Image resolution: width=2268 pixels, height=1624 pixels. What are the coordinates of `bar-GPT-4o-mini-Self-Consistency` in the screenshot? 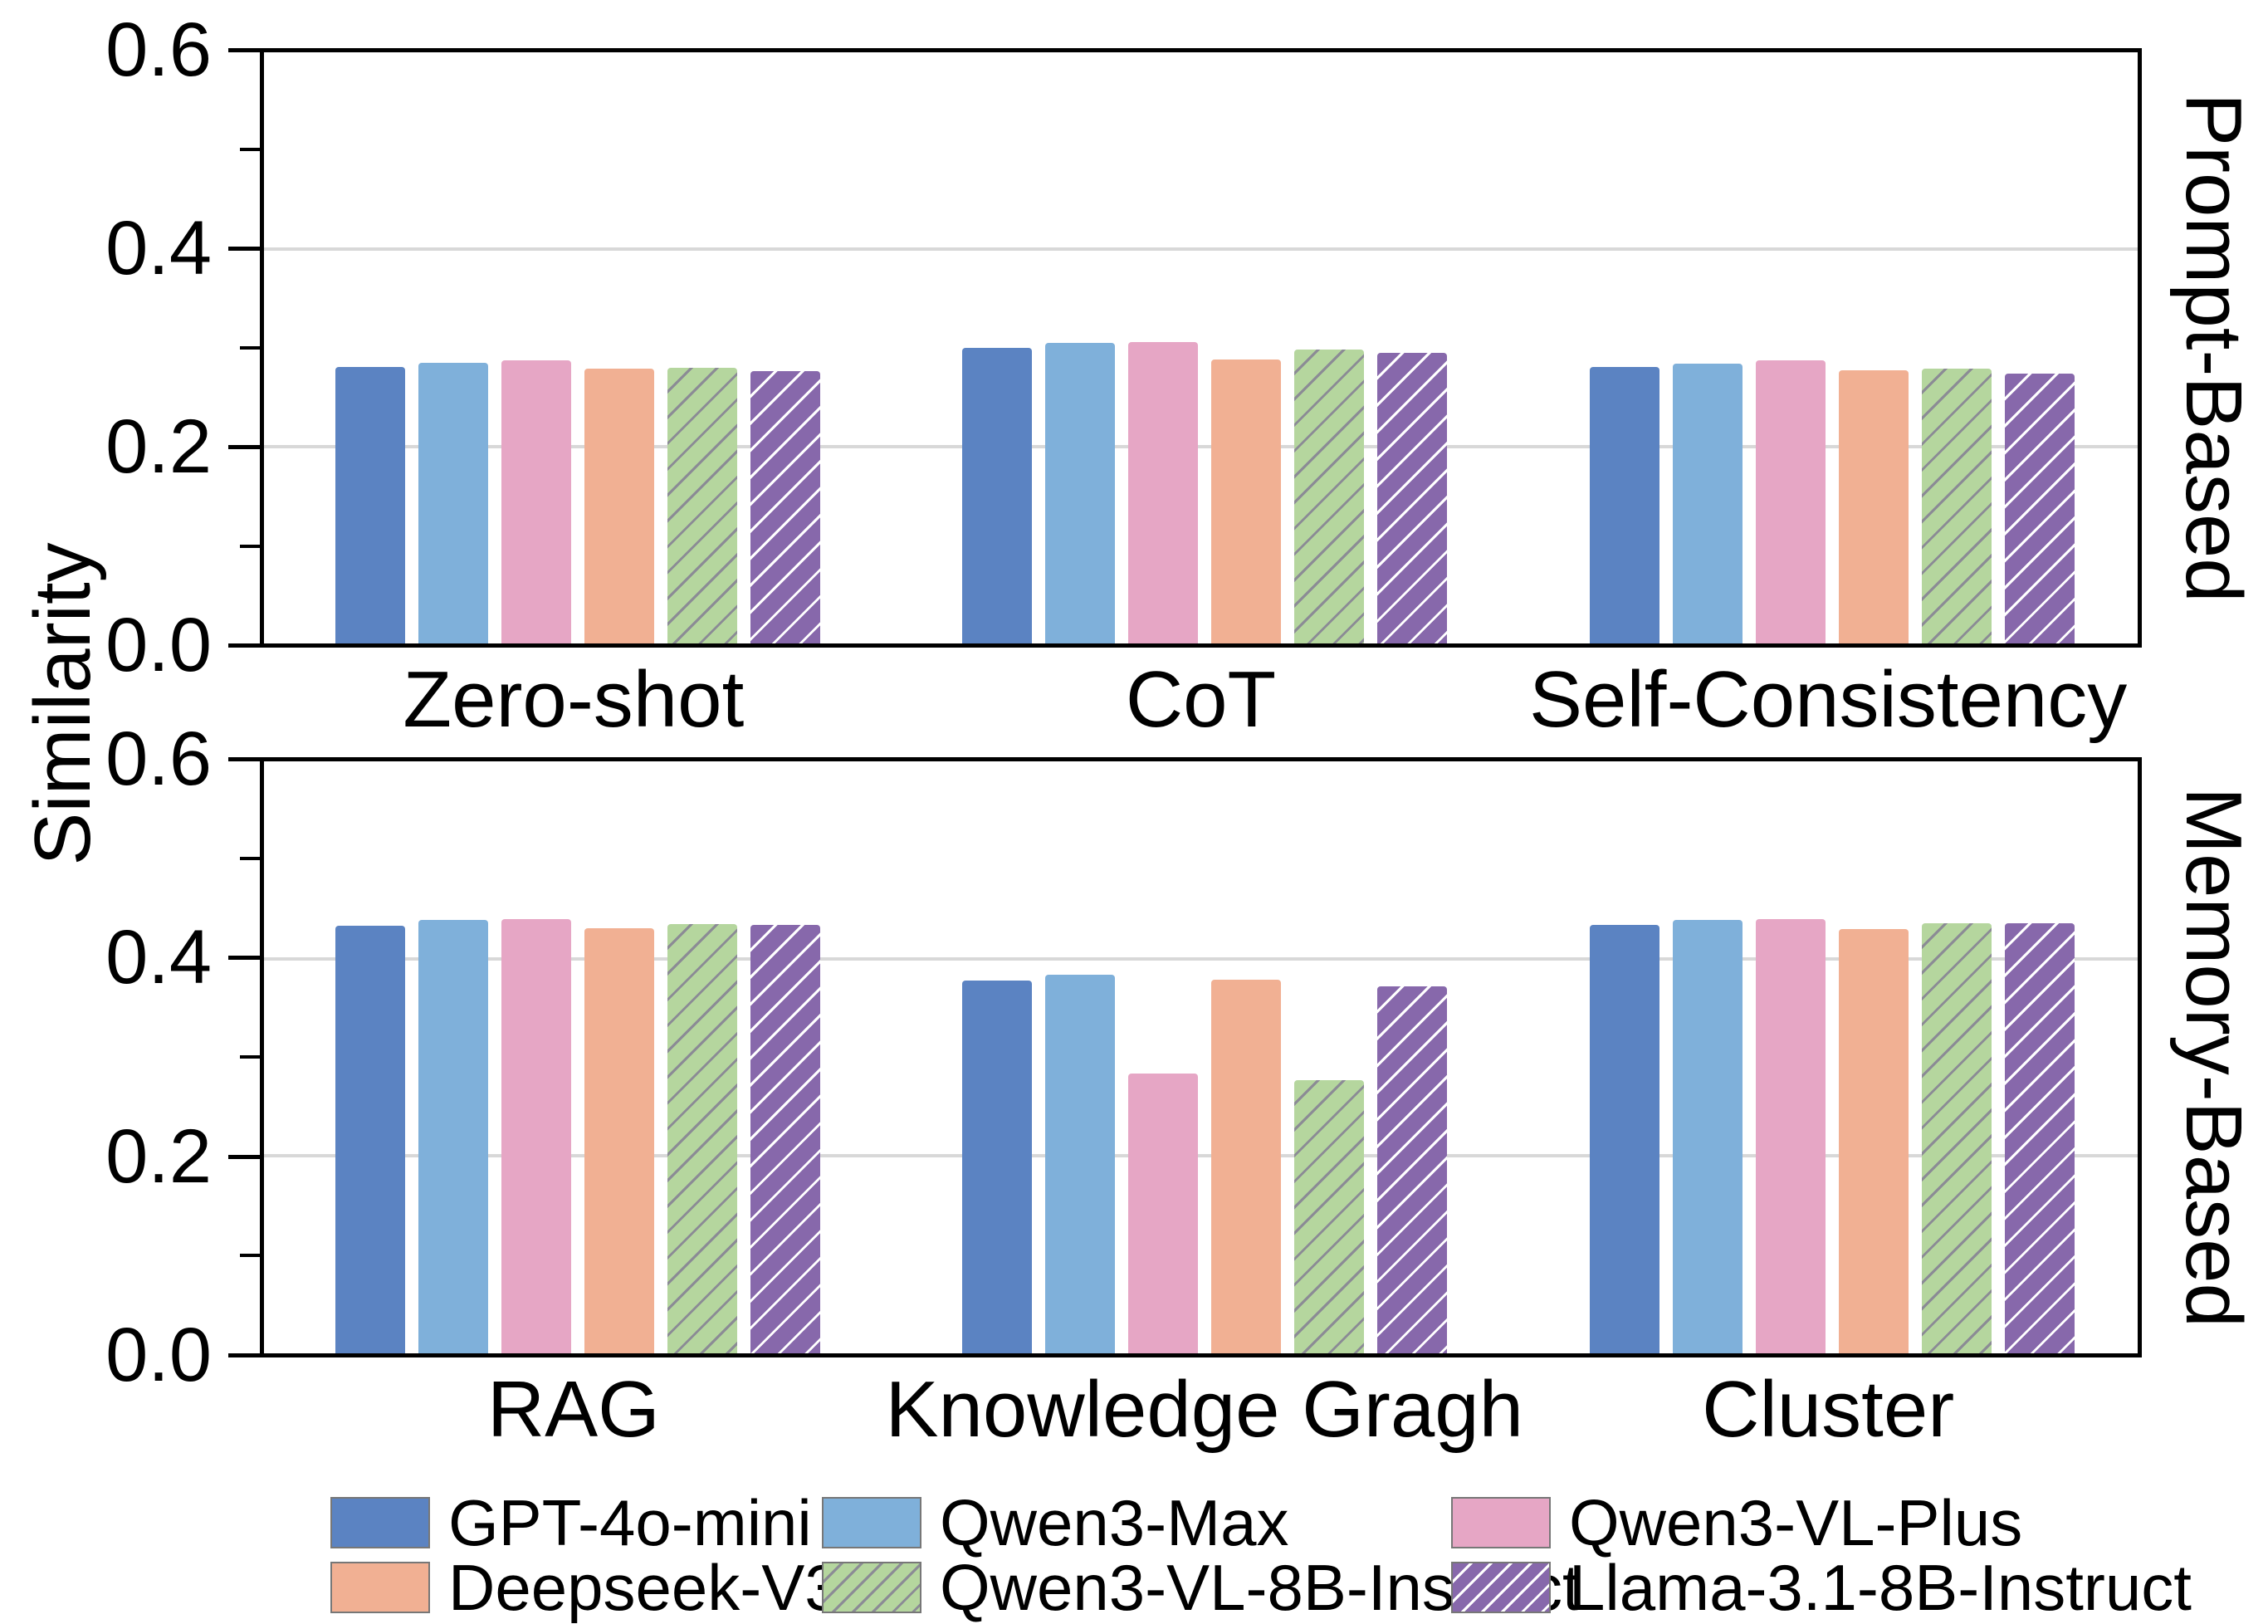 It's located at (1625, 504).